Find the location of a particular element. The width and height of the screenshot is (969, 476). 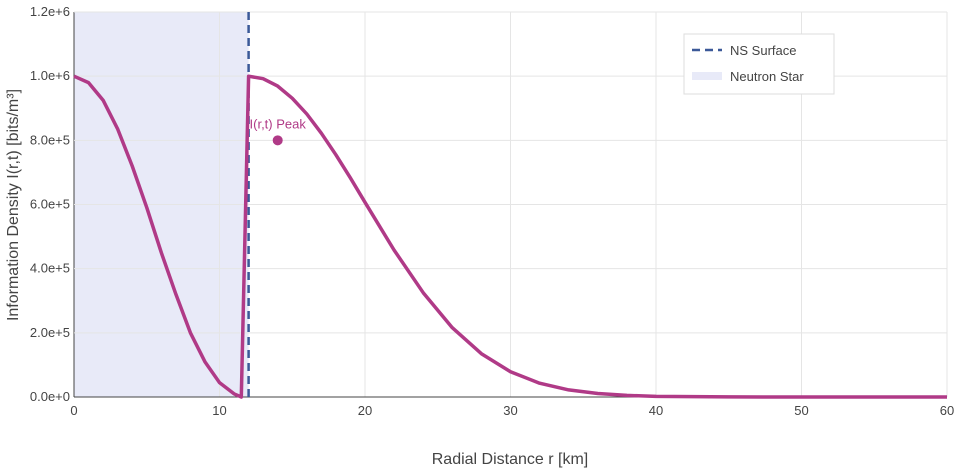

y-tick-label: 2.0e+5 is located at coordinates (50, 332).